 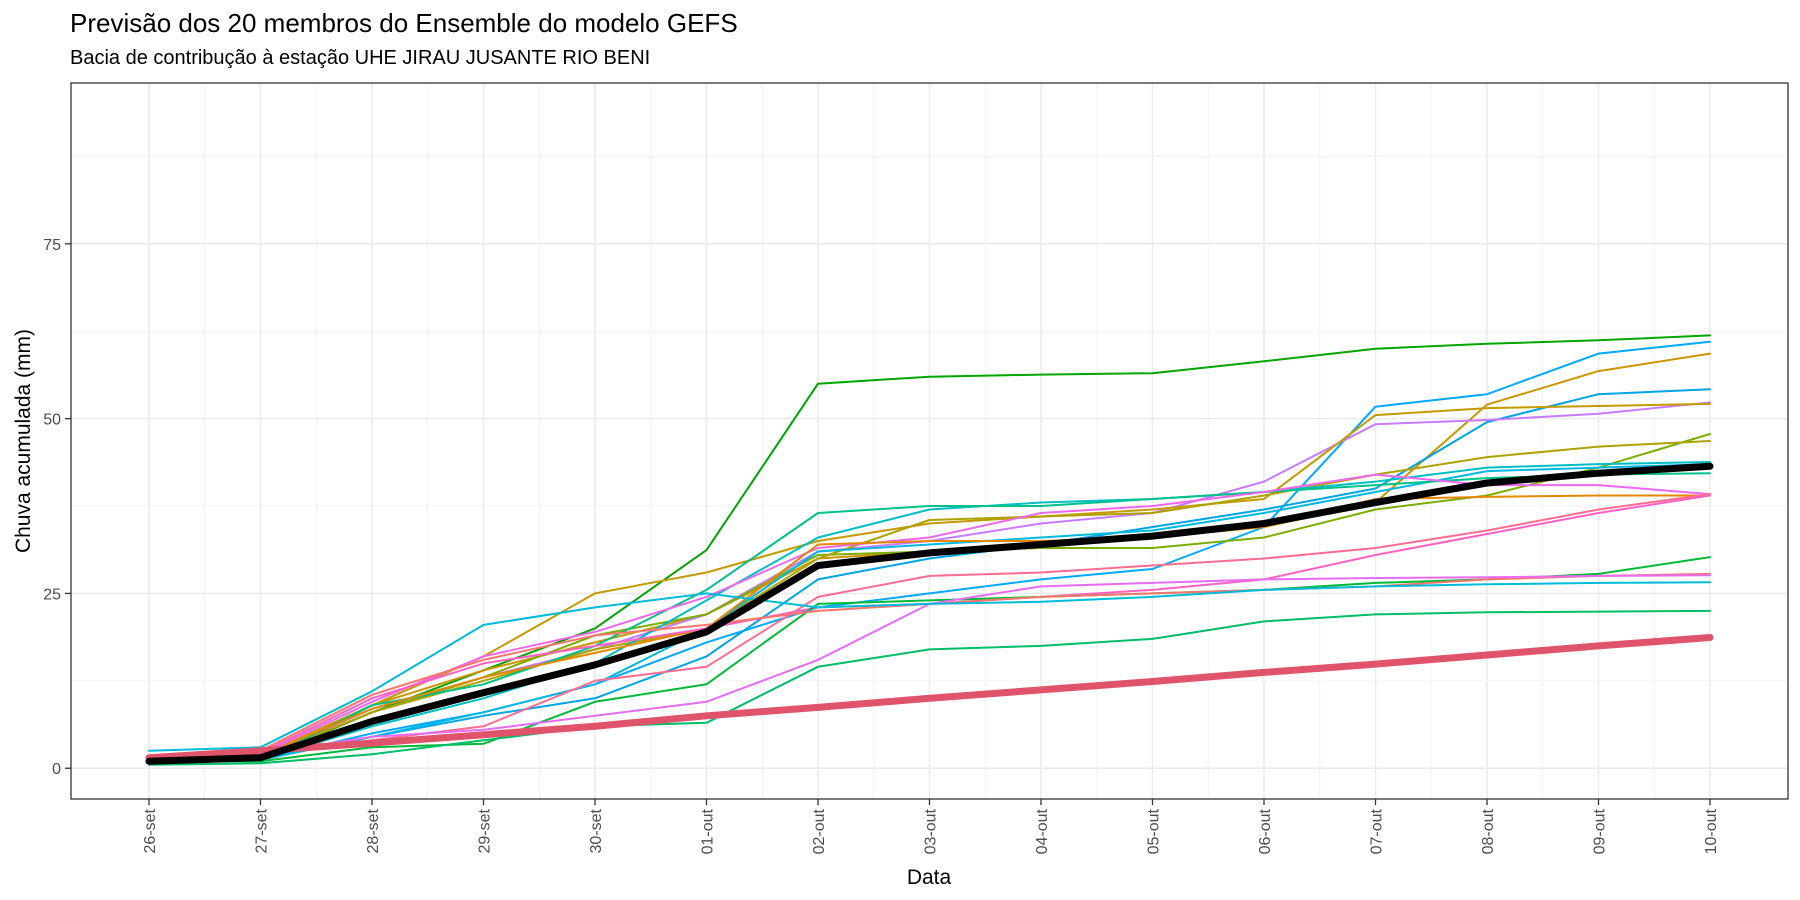 What do you see at coordinates (52, 594) in the screenshot?
I see `y-tick-label: 25` at bounding box center [52, 594].